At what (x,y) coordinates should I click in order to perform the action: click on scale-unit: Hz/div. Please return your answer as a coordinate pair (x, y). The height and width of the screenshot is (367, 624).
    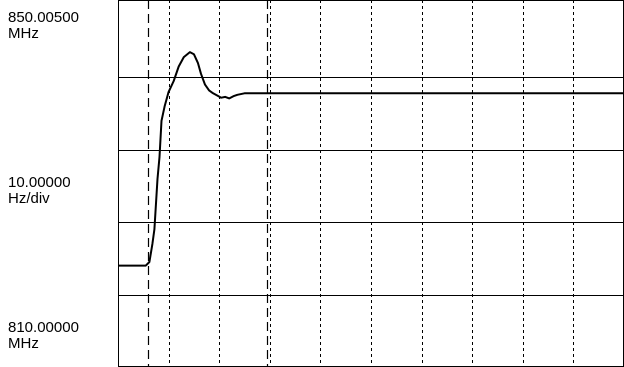
    Looking at the image, I should click on (29, 198).